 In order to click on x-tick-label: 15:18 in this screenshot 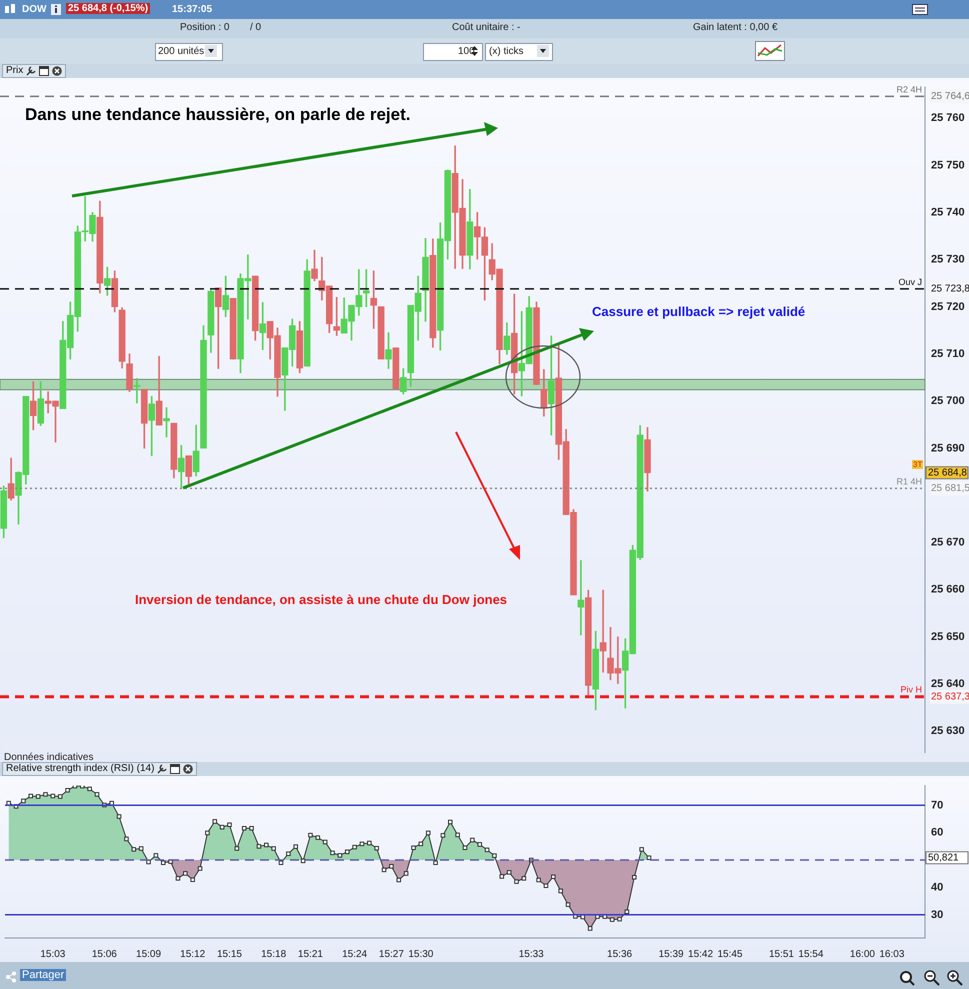, I will do `click(274, 954)`.